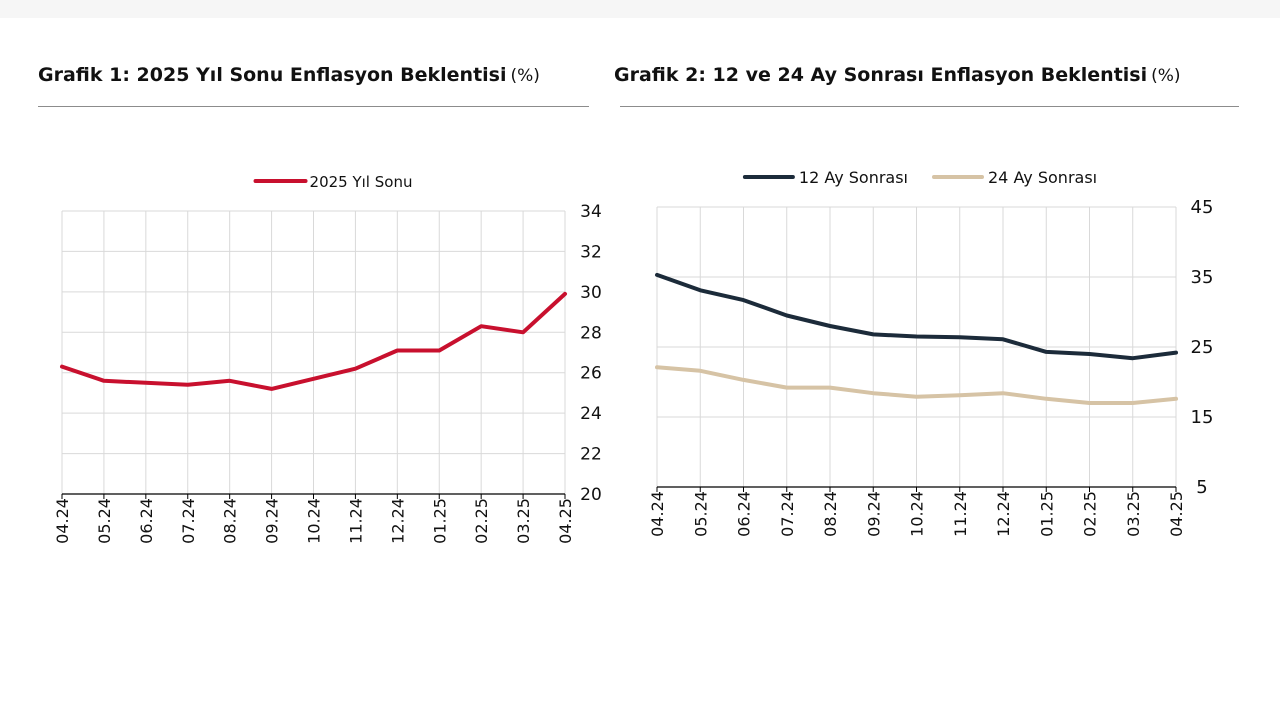 Image resolution: width=1280 pixels, height=720 pixels. Describe the element at coordinates (873, 514) in the screenshot. I see `chart-2-x-tick-label: 09.24` at that location.